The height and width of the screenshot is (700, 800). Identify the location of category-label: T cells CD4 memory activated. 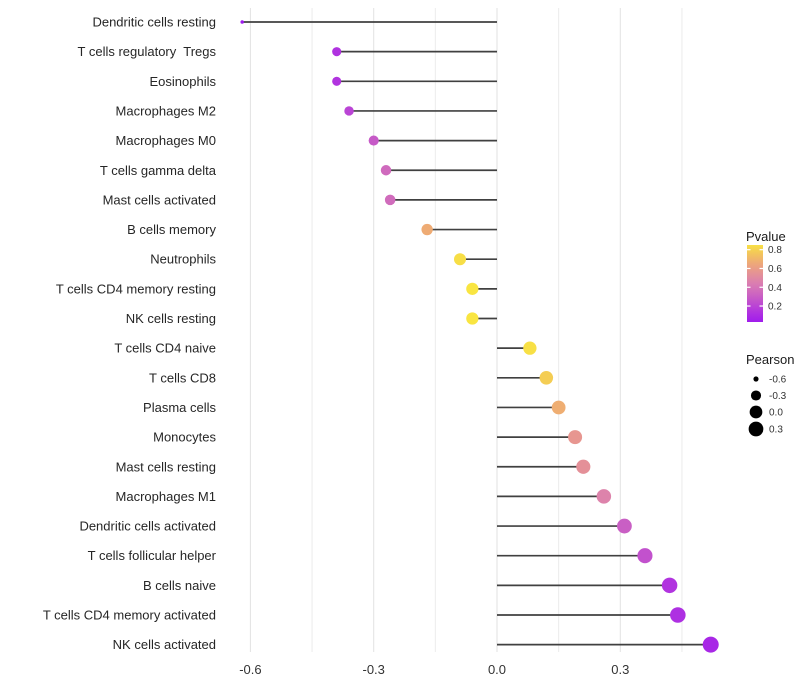
(129, 615).